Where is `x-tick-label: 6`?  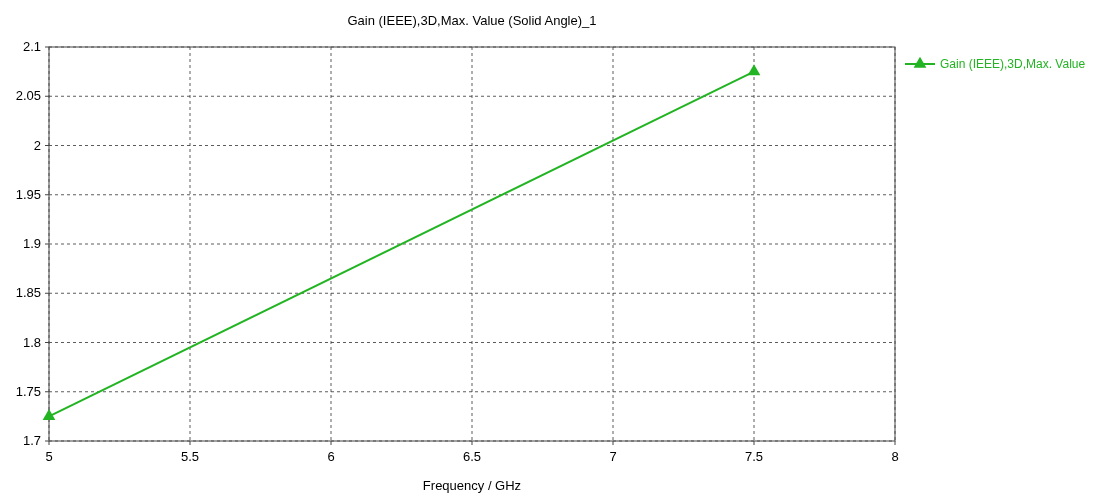
x-tick-label: 6 is located at coordinates (331, 456).